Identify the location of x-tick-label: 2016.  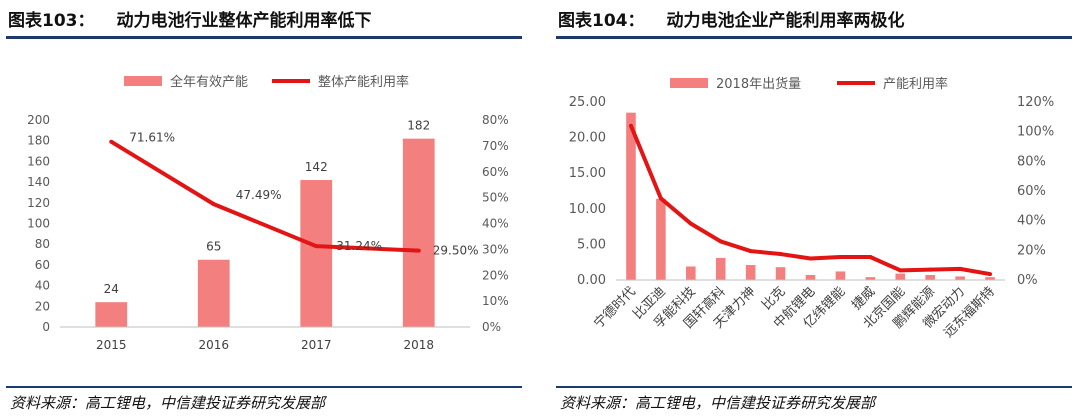
(213, 345).